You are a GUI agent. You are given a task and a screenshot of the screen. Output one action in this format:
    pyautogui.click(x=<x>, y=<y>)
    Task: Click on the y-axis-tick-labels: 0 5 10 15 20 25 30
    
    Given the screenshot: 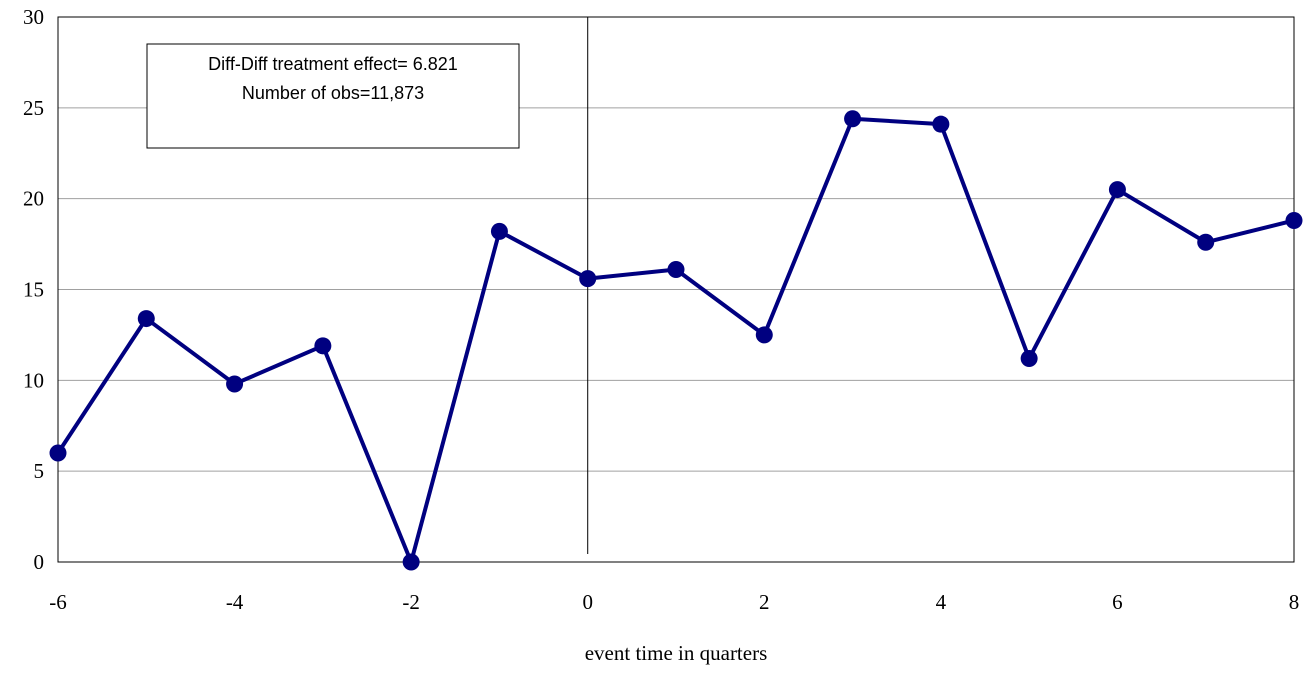 What is the action you would take?
    pyautogui.click(x=33, y=289)
    